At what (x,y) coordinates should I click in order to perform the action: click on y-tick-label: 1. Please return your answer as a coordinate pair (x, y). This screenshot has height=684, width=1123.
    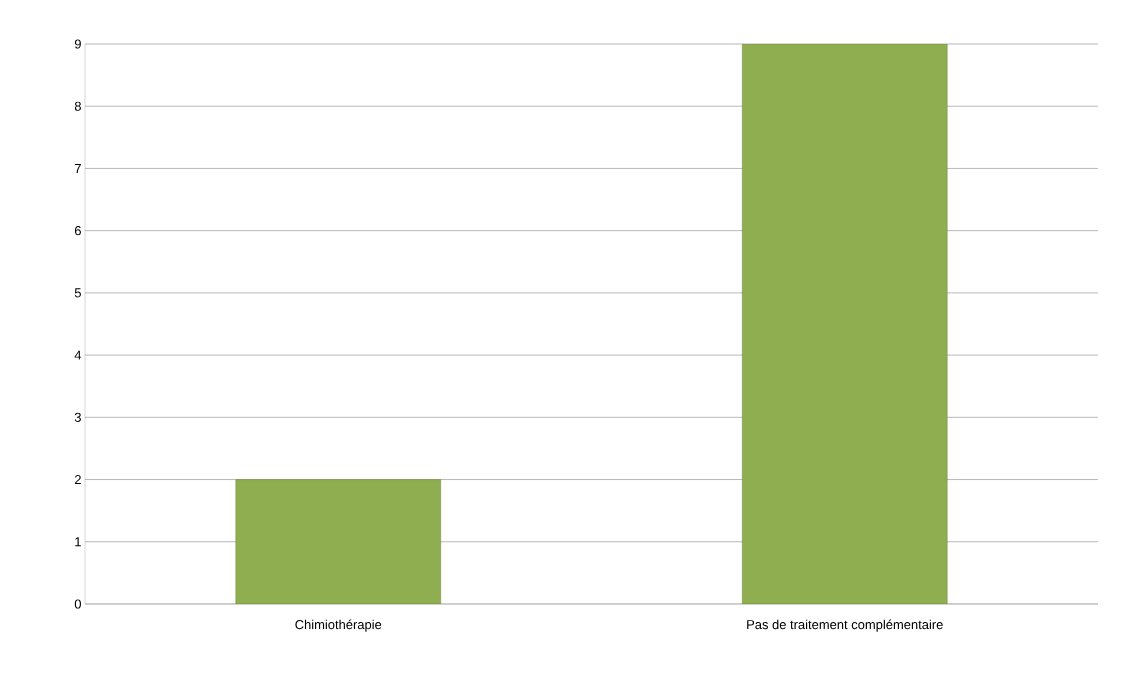
    Looking at the image, I should click on (78, 542).